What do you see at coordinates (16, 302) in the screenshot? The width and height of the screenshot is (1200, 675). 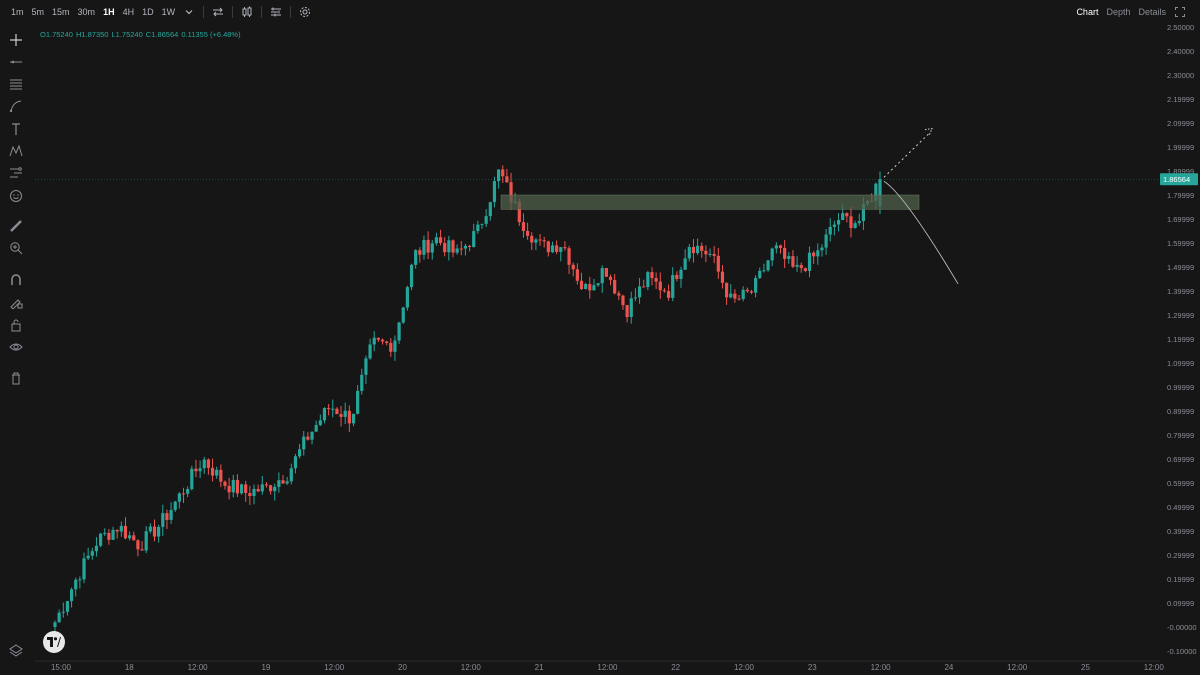 I see `lock-drawing-icon` at bounding box center [16, 302].